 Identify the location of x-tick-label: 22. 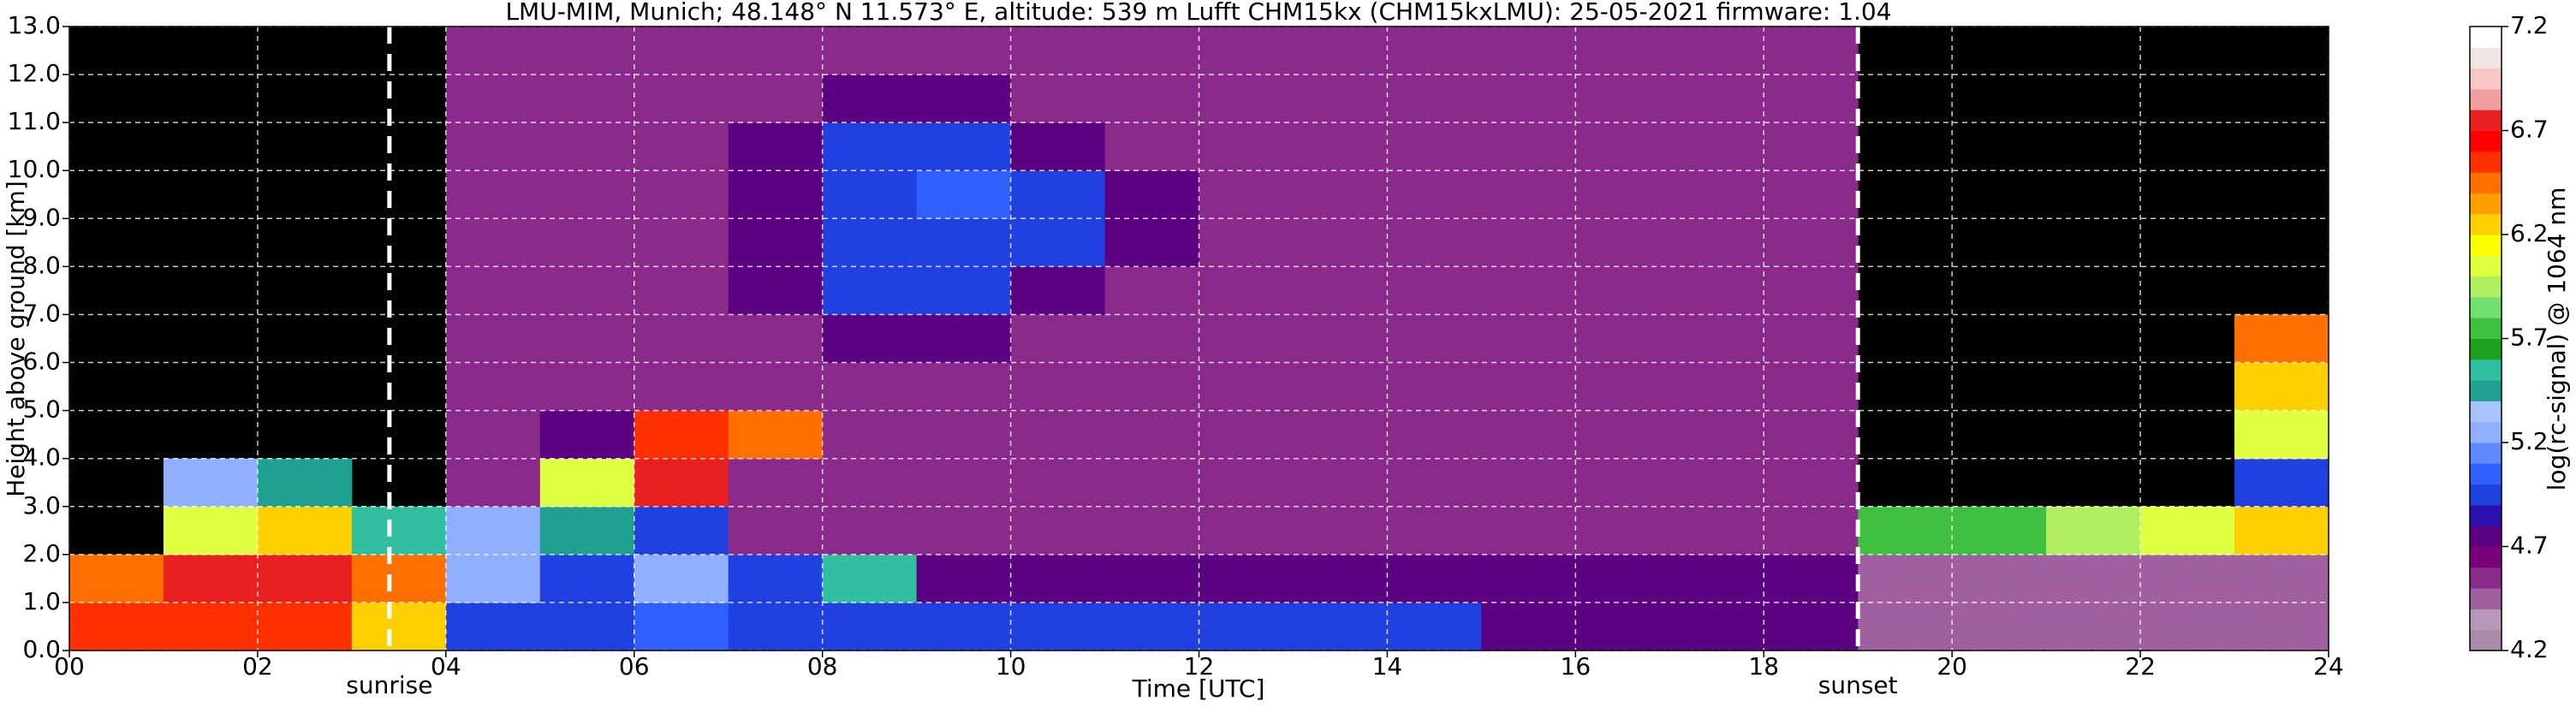
(2140, 666).